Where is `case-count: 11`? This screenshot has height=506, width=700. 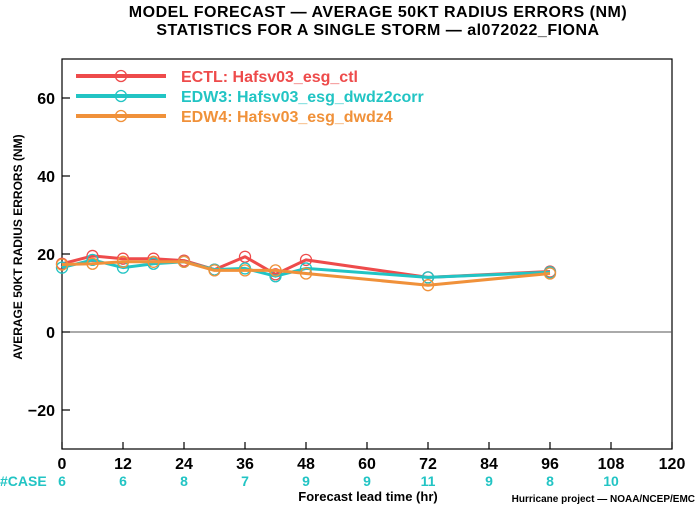 case-count: 11 is located at coordinates (428, 481).